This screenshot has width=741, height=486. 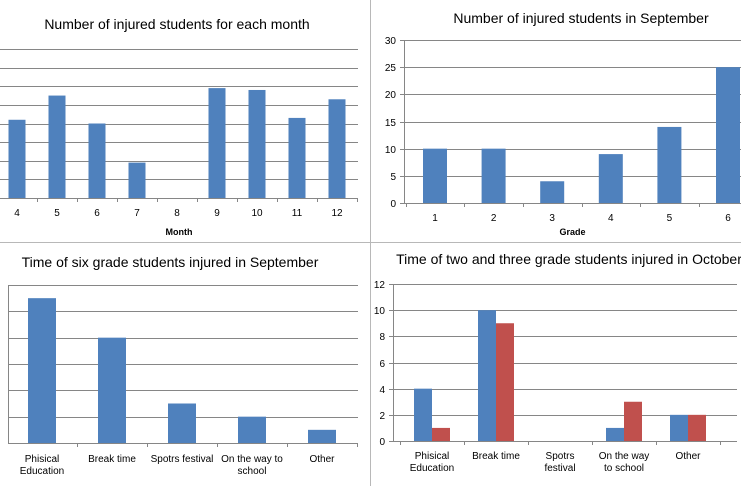 What do you see at coordinates (252, 471) in the screenshot?
I see `x-tick-label: school` at bounding box center [252, 471].